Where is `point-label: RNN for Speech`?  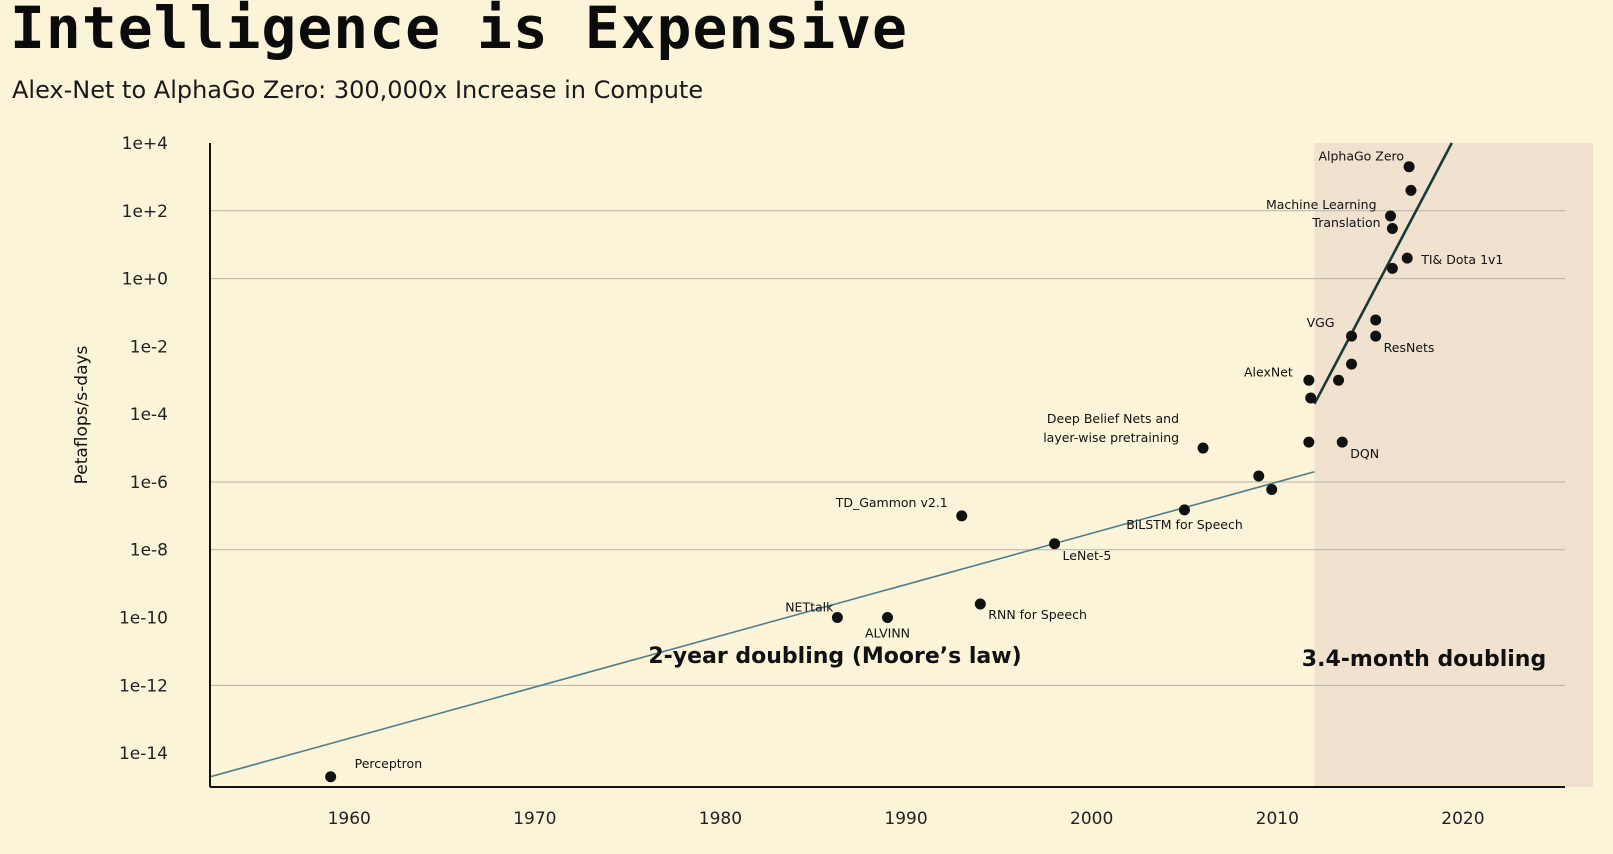
point-label: RNN for Speech is located at coordinates (1037, 614).